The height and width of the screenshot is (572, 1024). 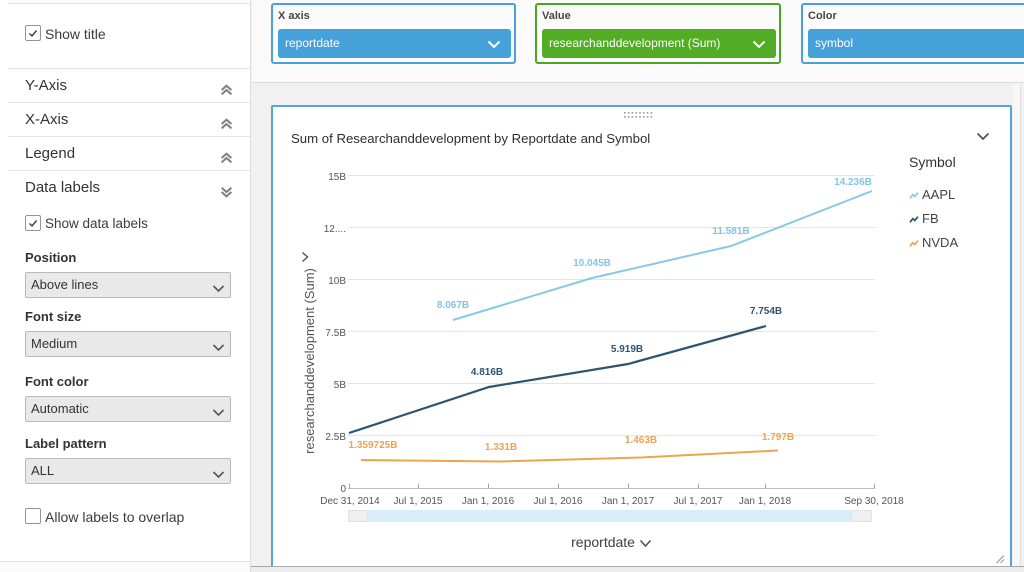 I want to click on svg-text: Jan 1, 2016, so click(x=488, y=501).